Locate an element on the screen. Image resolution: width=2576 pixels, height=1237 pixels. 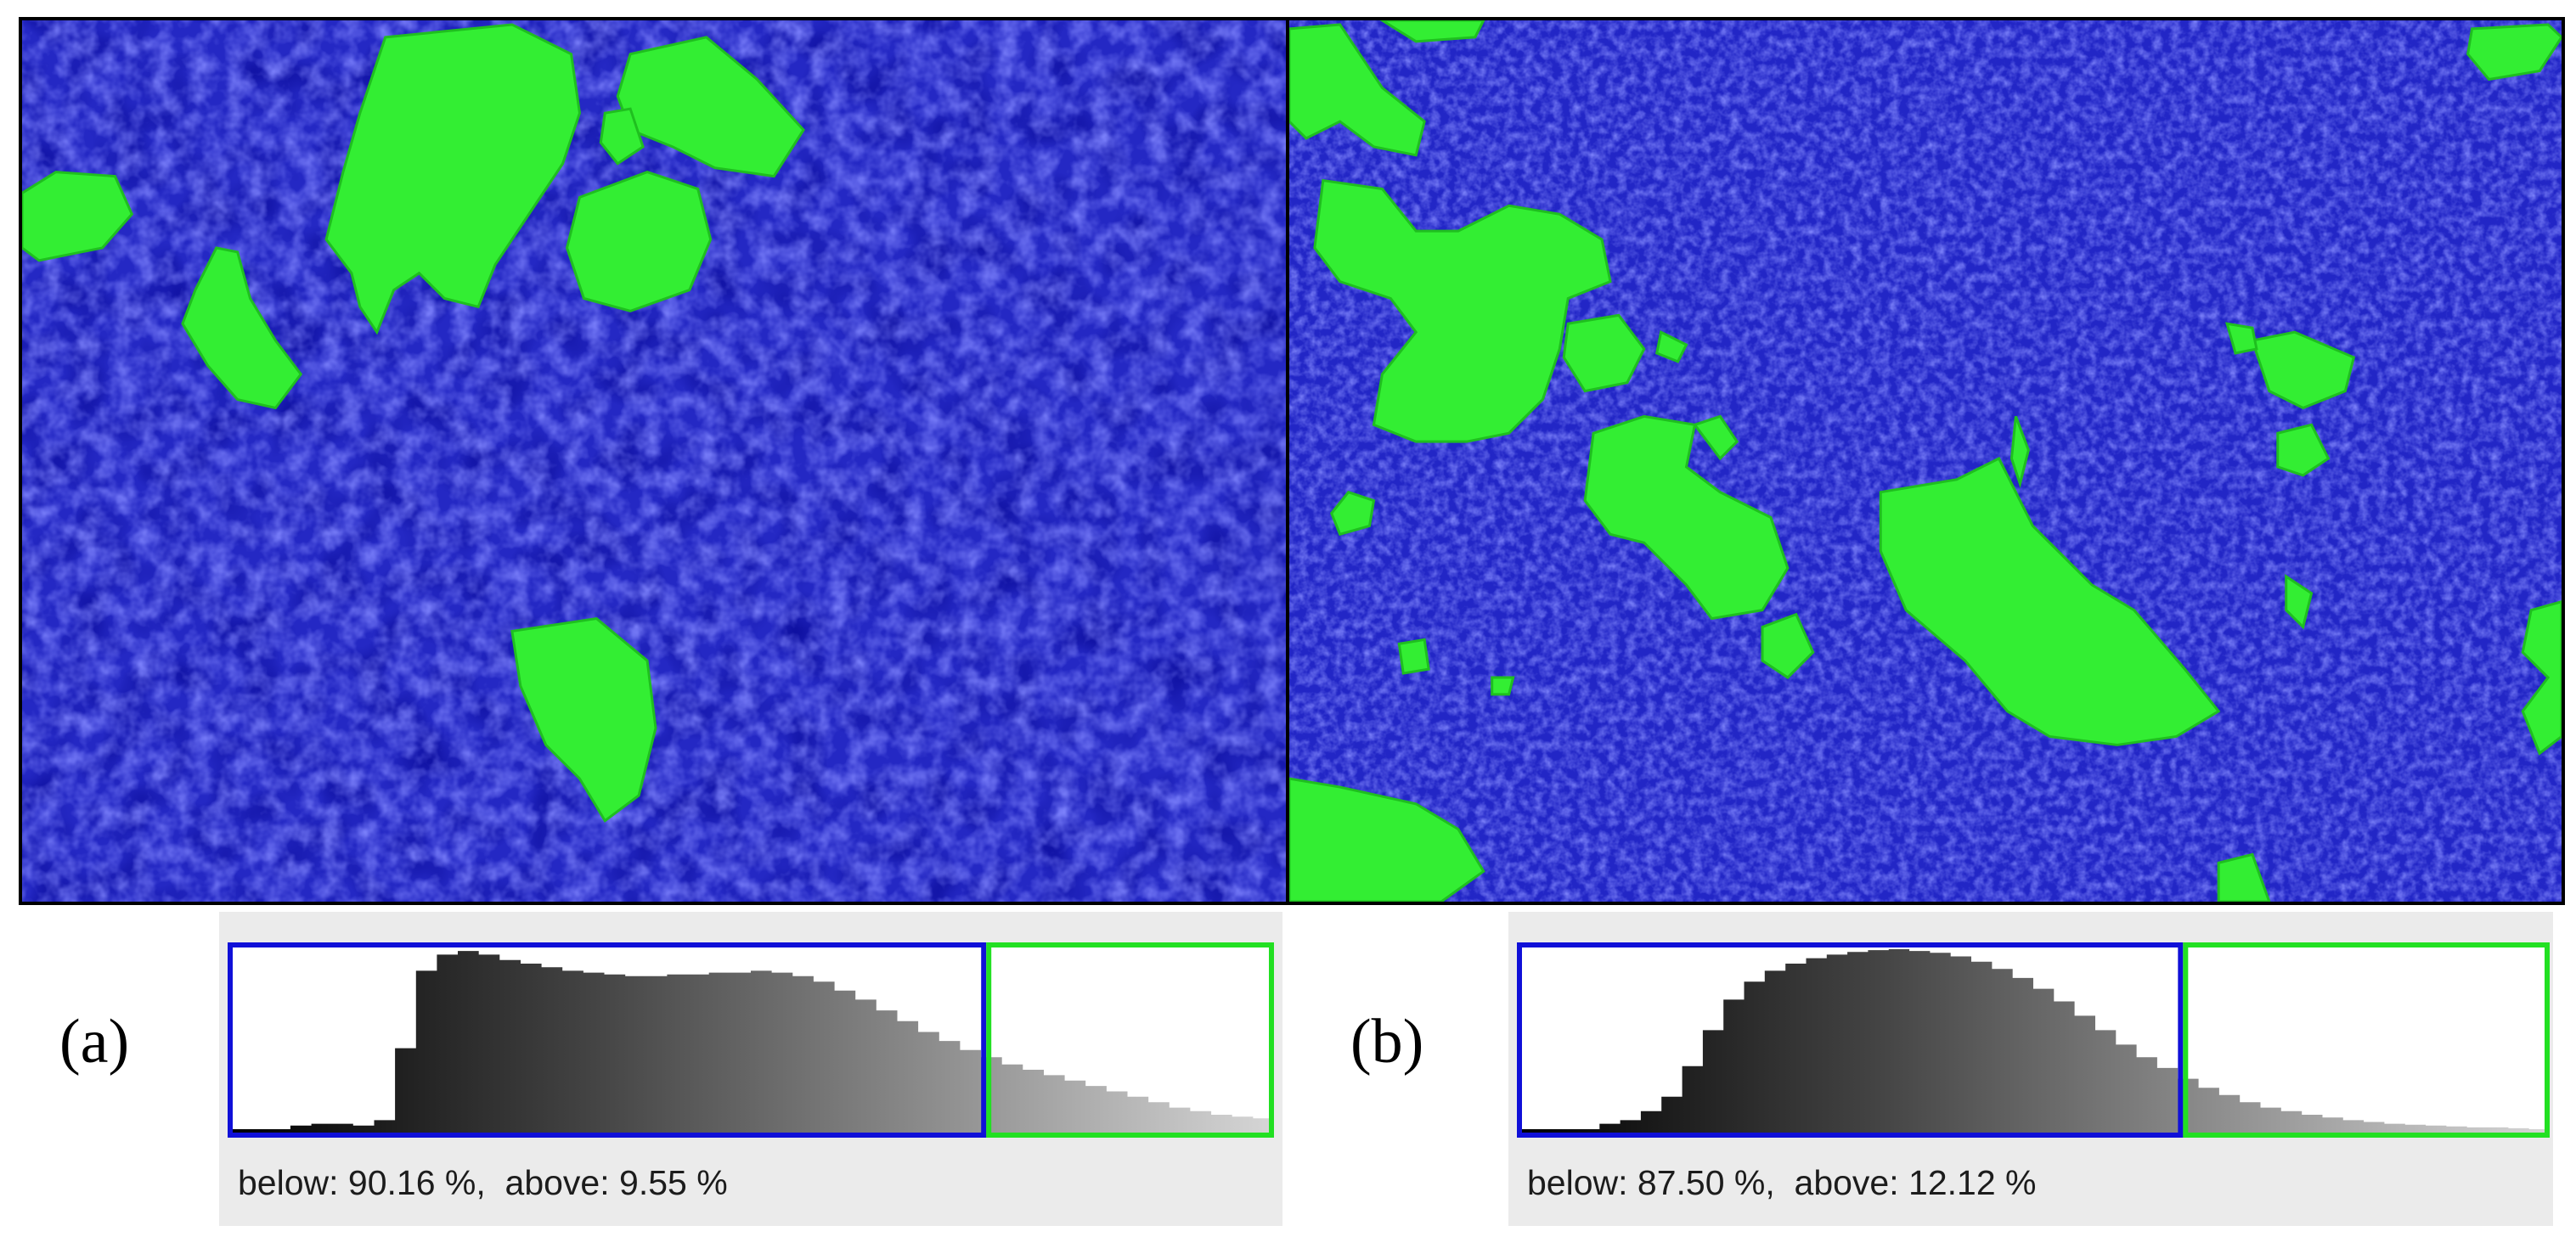
threshold-readout-a: below: 90.16 %, above: 9.55 % is located at coordinates (483, 1182).